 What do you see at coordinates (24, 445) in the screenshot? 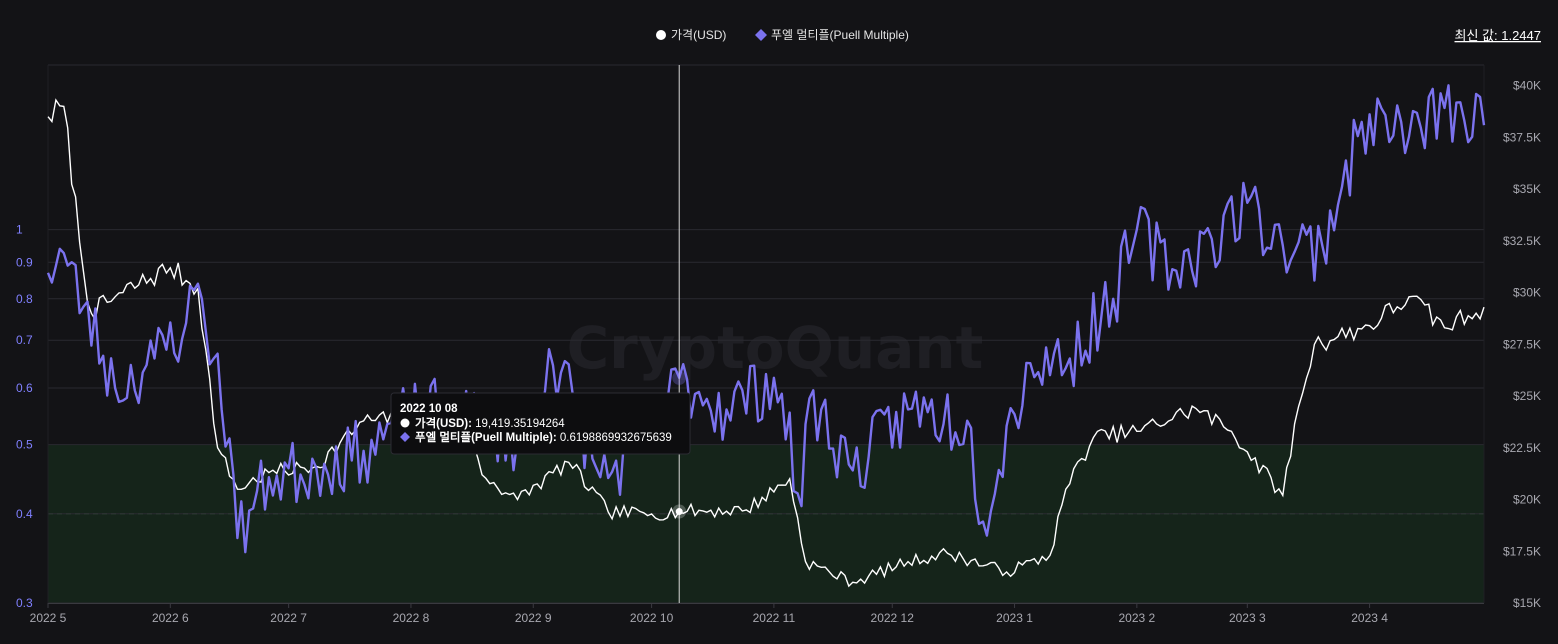
I see `left-axis-tick: 0.5` at bounding box center [24, 445].